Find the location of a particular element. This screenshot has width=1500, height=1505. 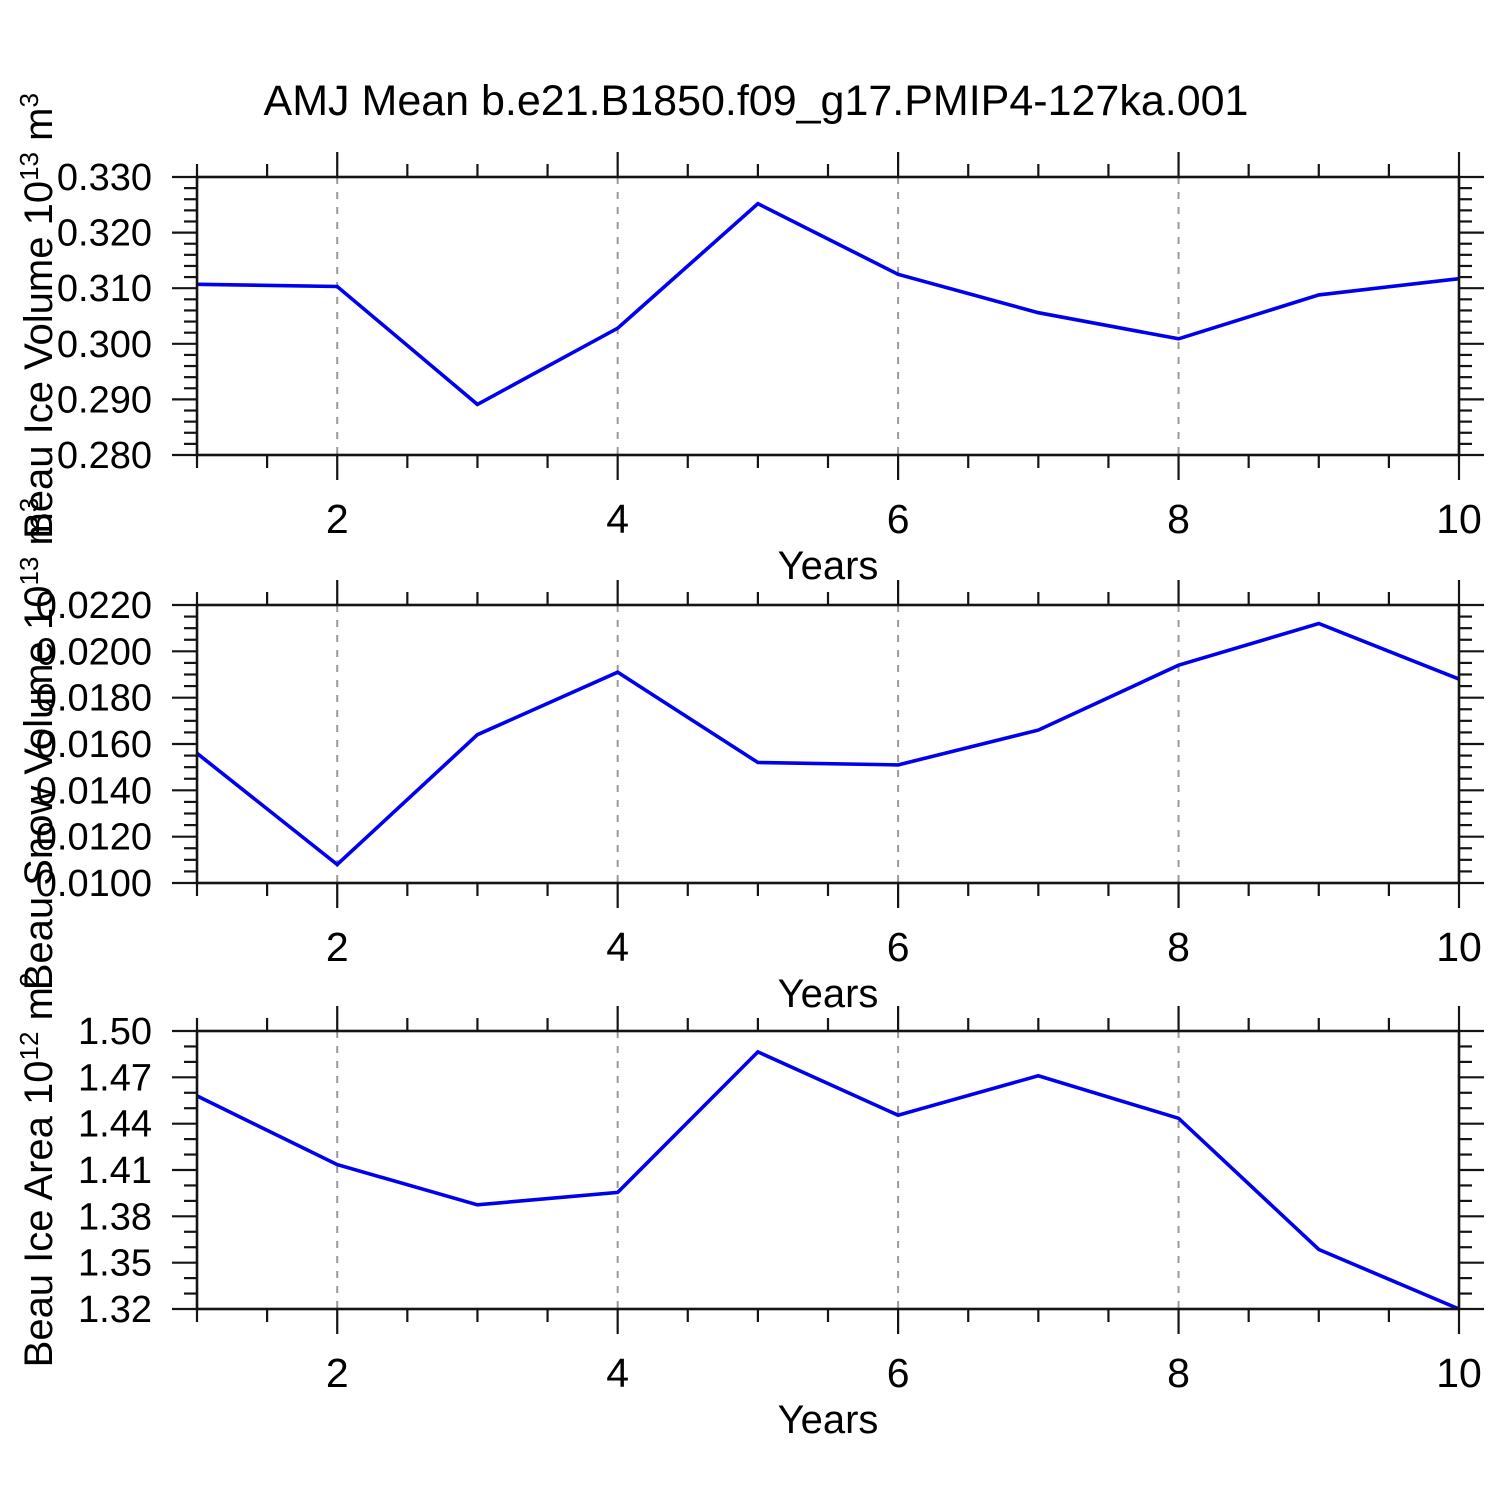

y-tick-label: 0.310 is located at coordinates (104, 289).